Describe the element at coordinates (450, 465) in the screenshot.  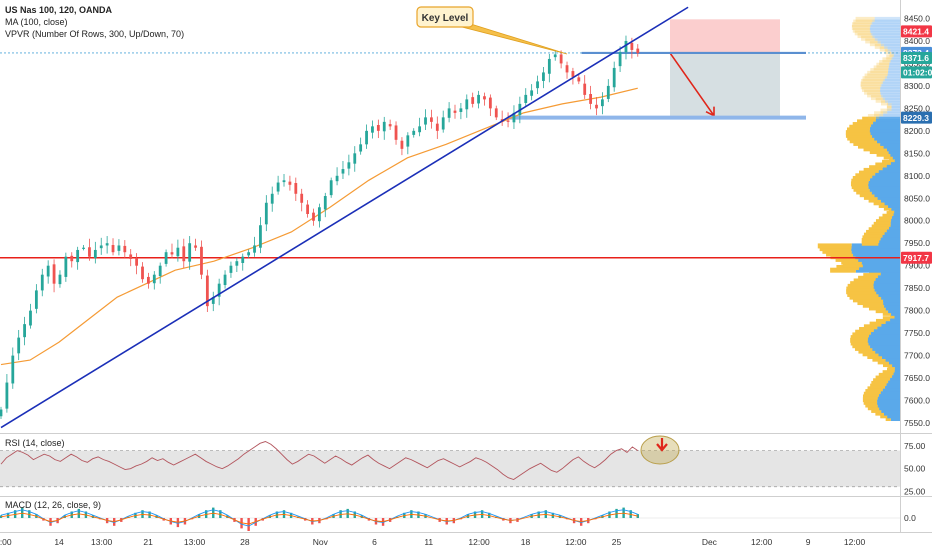
I see `rsi-pane` at that location.